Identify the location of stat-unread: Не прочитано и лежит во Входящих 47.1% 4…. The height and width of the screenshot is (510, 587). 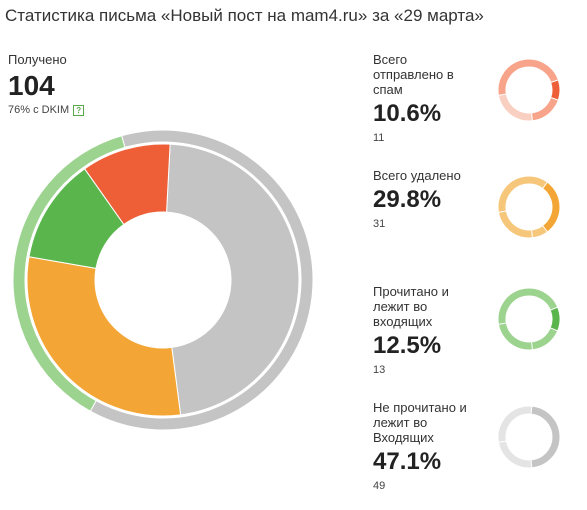
(423, 446).